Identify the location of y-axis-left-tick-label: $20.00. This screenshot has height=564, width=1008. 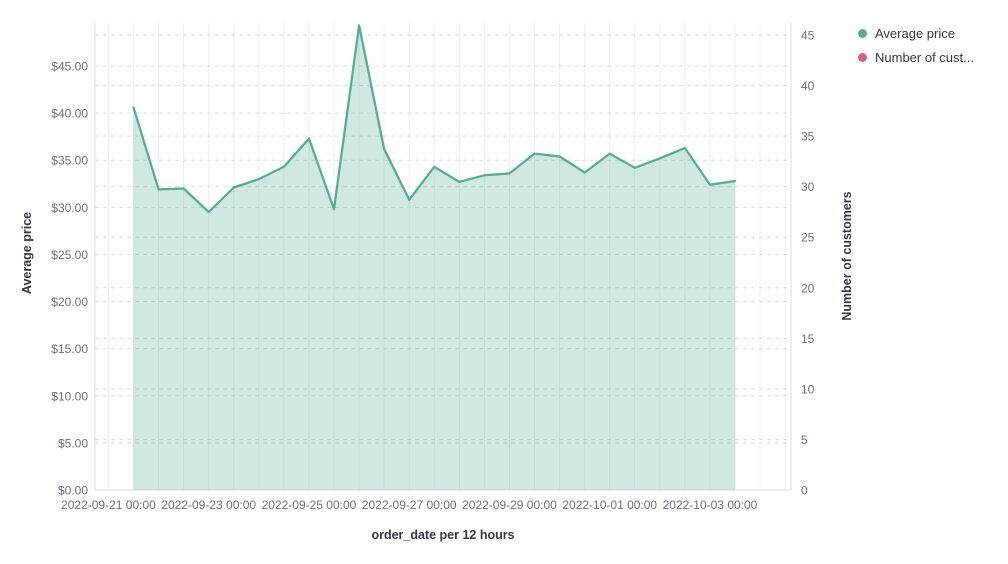
(69, 302).